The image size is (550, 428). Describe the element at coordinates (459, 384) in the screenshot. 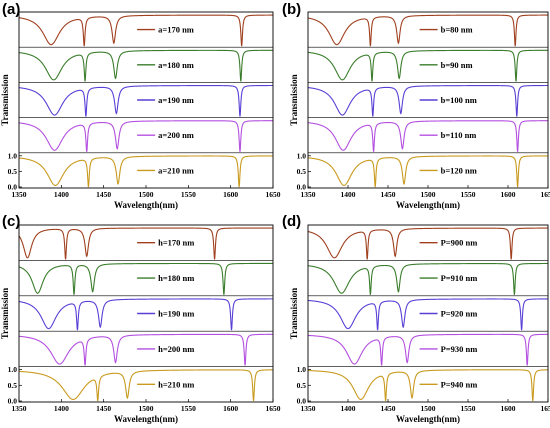

I see `legend-label: P=940 nm` at that location.